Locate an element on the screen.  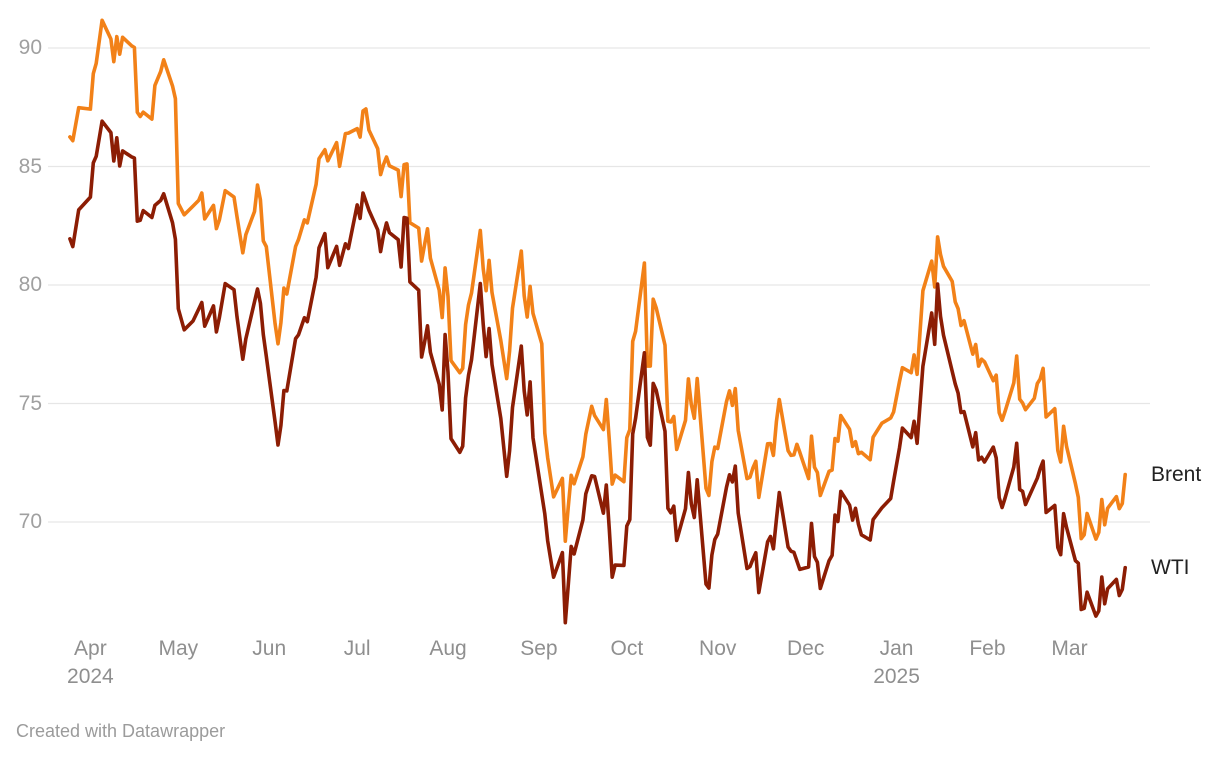
x-tick-jan: Jan is located at coordinates (896, 648).